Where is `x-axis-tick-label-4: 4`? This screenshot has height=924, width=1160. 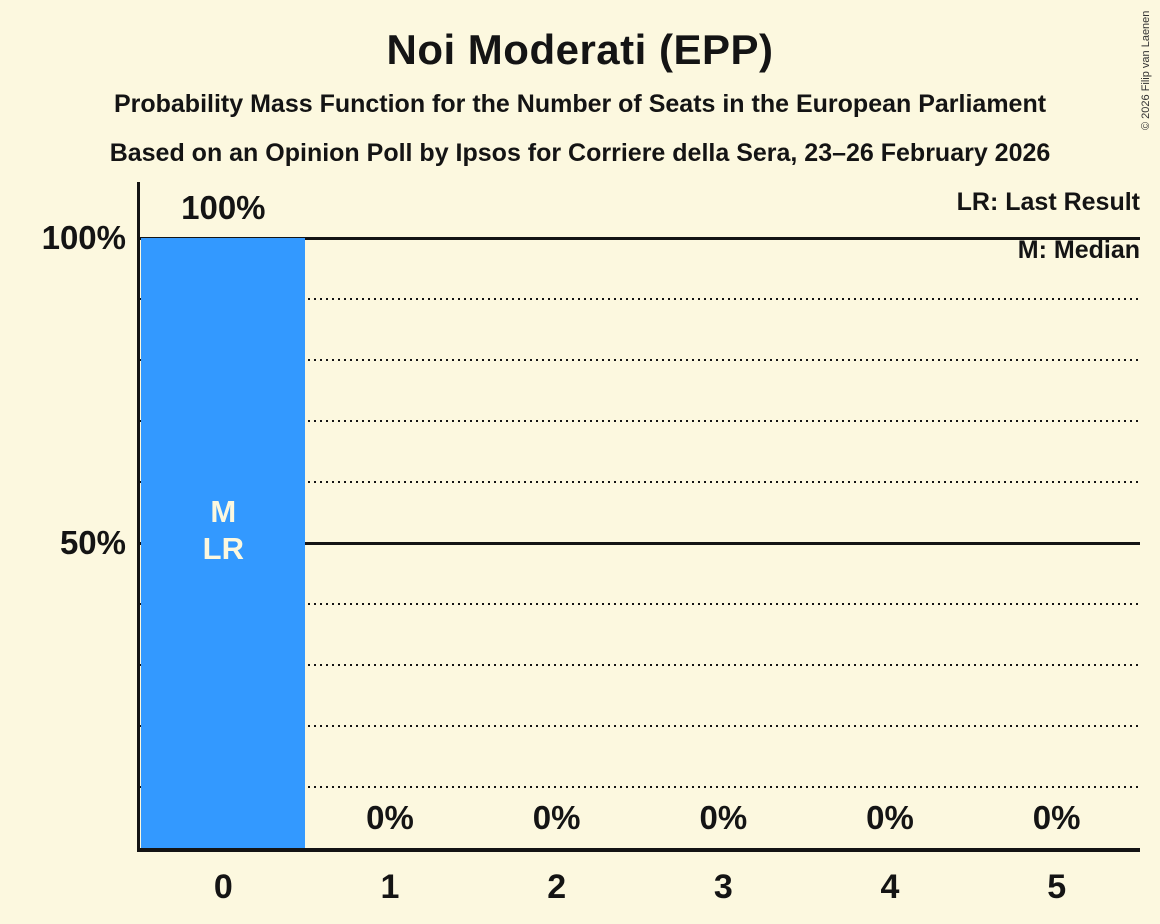
x-axis-tick-label-4: 4 is located at coordinates (890, 887).